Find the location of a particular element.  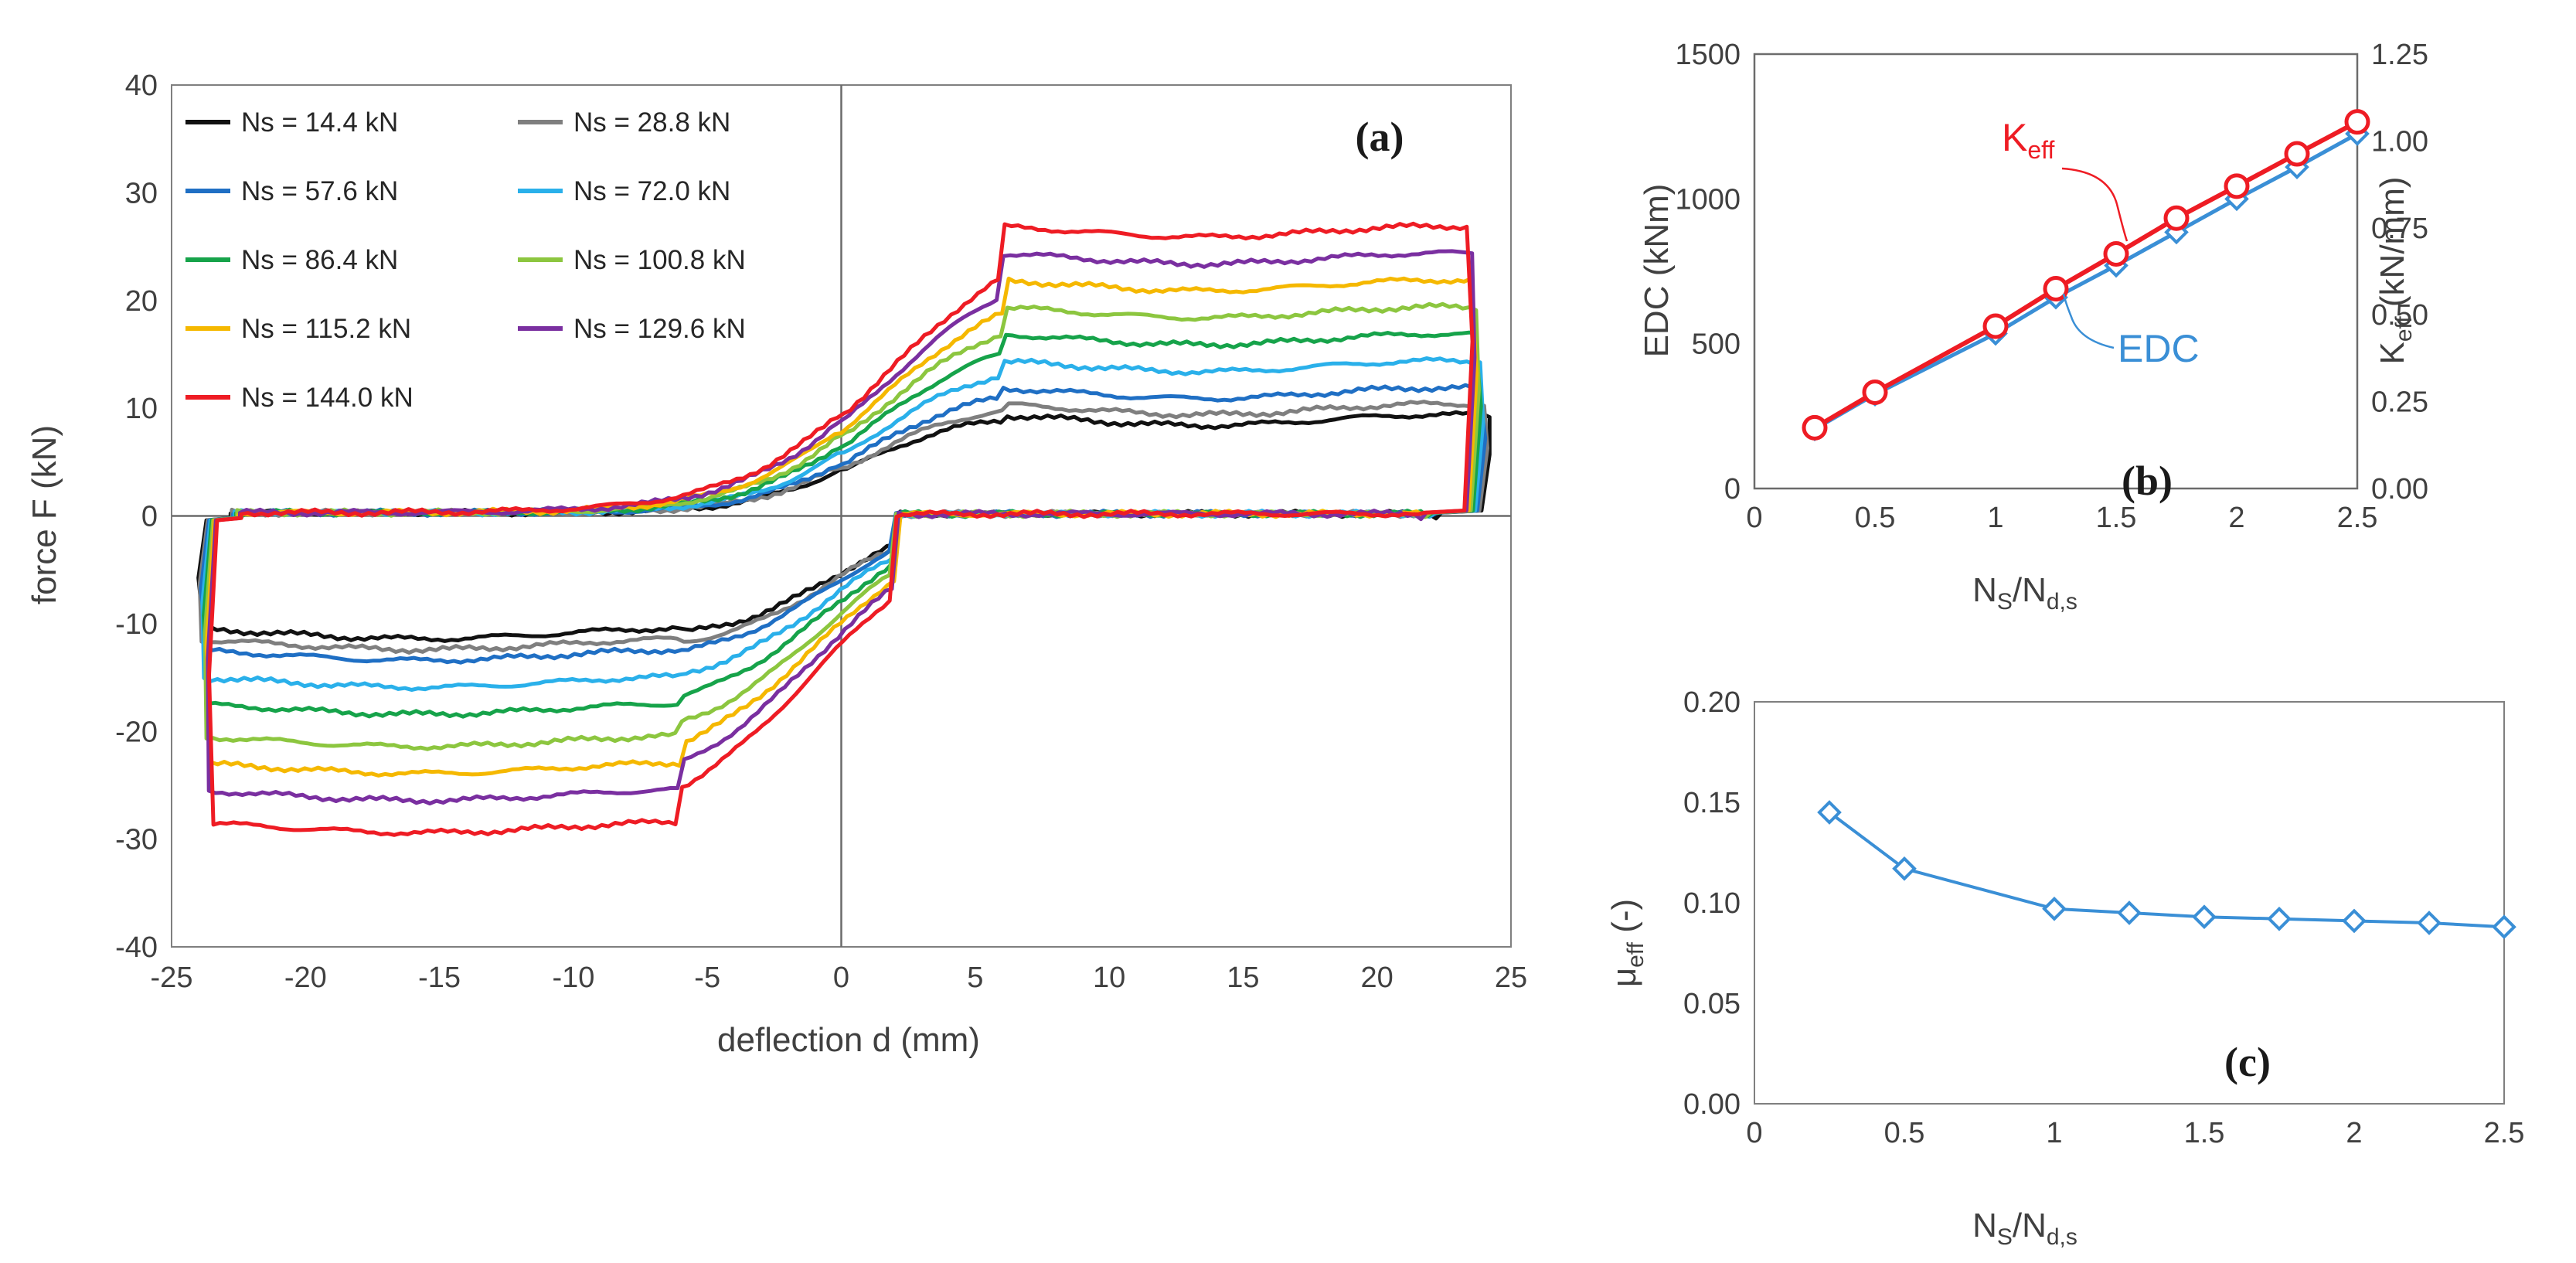

panel-c-y-tick-label: 0.15 is located at coordinates (1712, 803).